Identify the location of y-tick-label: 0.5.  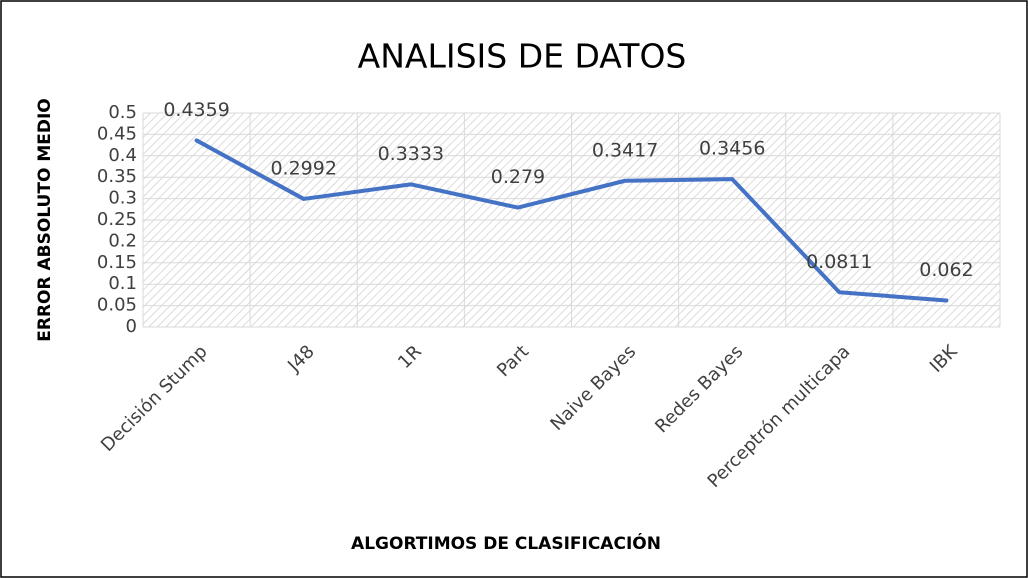
(122, 112).